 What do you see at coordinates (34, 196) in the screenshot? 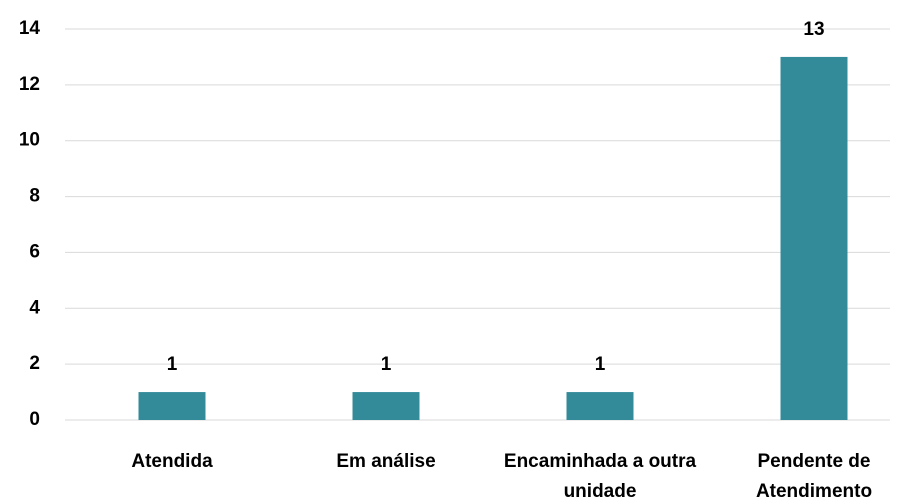
I see `y-tick-label: 8` at bounding box center [34, 196].